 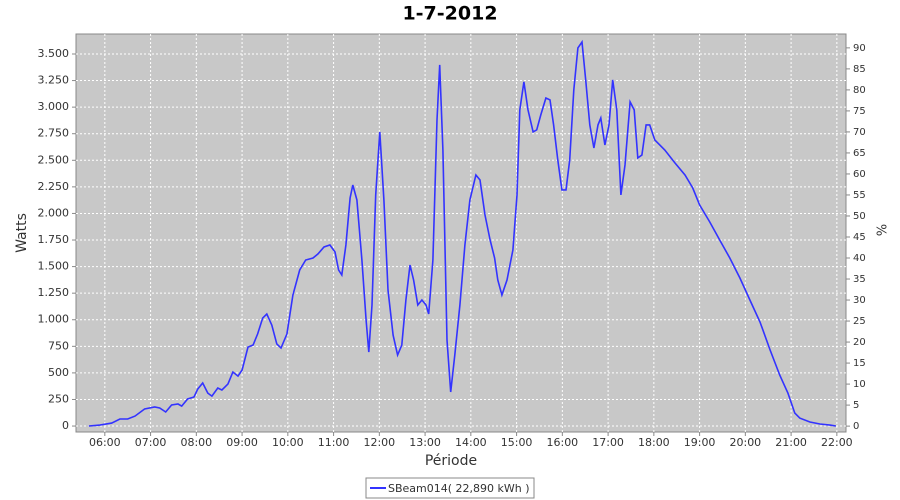 What do you see at coordinates (791, 442) in the screenshot?
I see `x-tick-label: 21:00` at bounding box center [791, 442].